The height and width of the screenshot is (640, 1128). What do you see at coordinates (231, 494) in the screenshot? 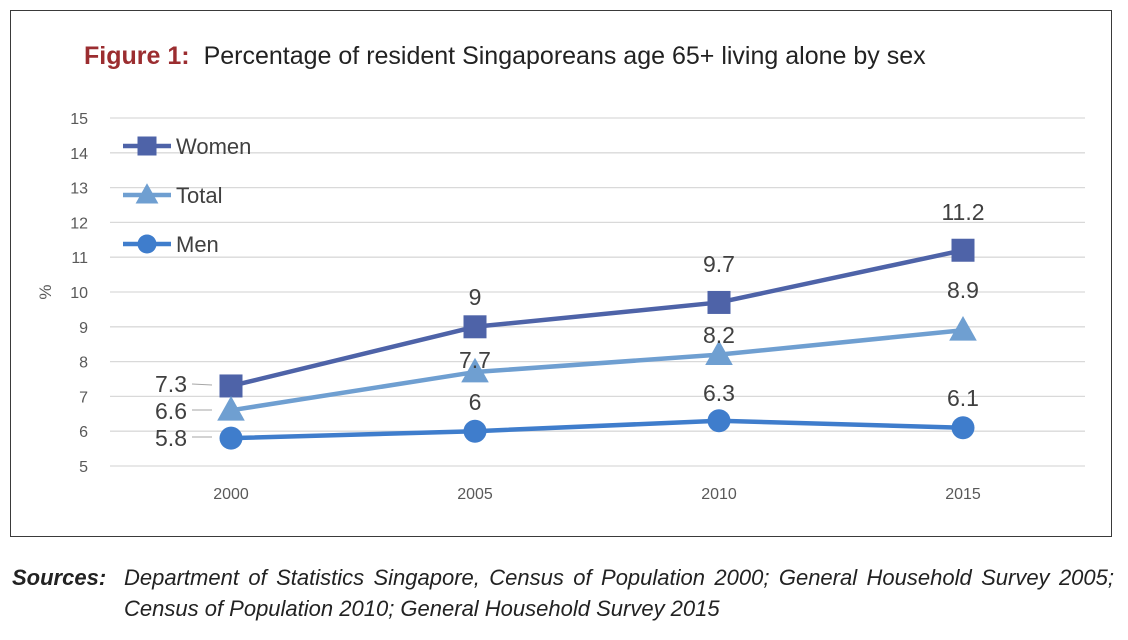
I see `x-tick-label: 2000` at bounding box center [231, 494].